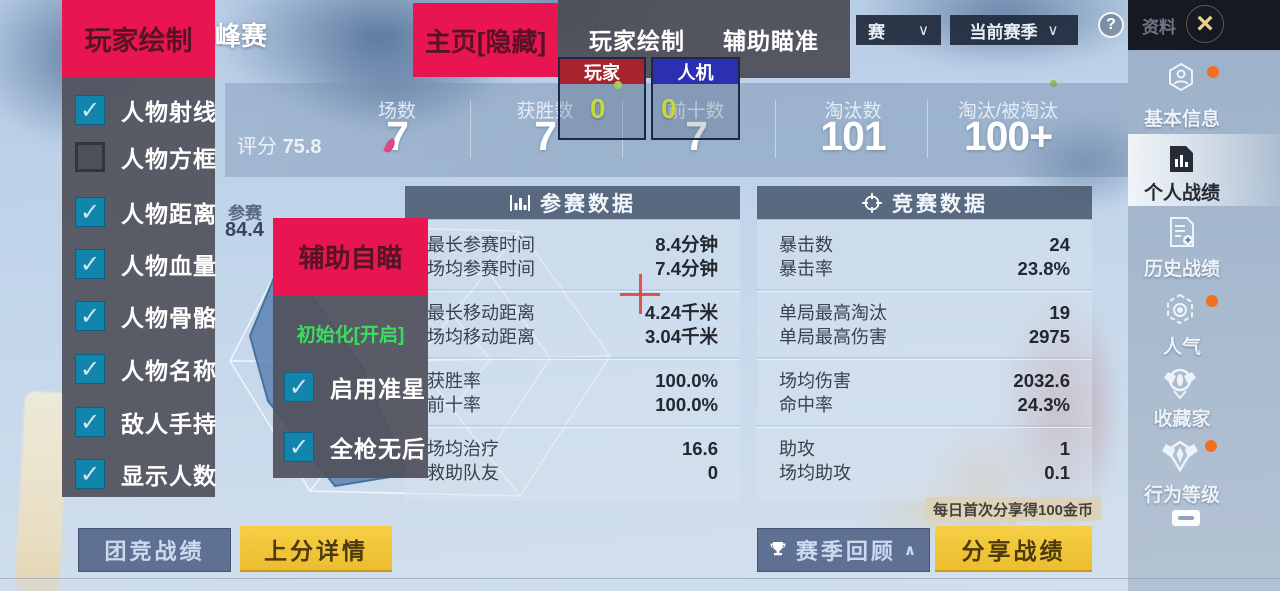 Image resolution: width=1280 pixels, height=591 pixels. I want to click on profile-sidebar: 资料 × 基本信息 个人战绩 历史战绩 人气 收藏家, so click(1204, 295).